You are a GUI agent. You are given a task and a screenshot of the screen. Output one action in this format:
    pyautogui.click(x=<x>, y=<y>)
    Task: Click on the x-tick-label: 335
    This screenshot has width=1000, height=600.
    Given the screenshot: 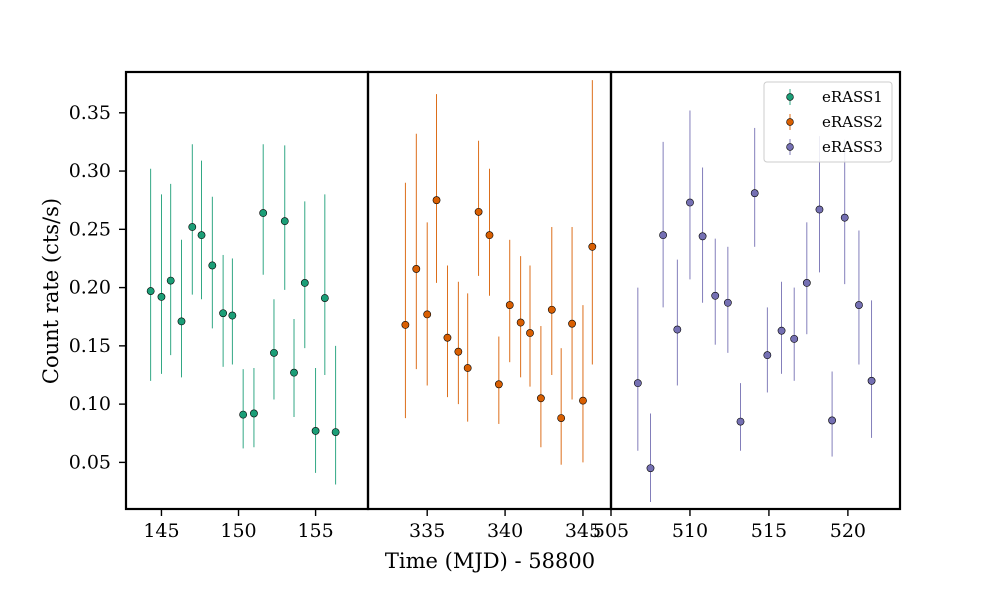 What is the action you would take?
    pyautogui.click(x=427, y=531)
    